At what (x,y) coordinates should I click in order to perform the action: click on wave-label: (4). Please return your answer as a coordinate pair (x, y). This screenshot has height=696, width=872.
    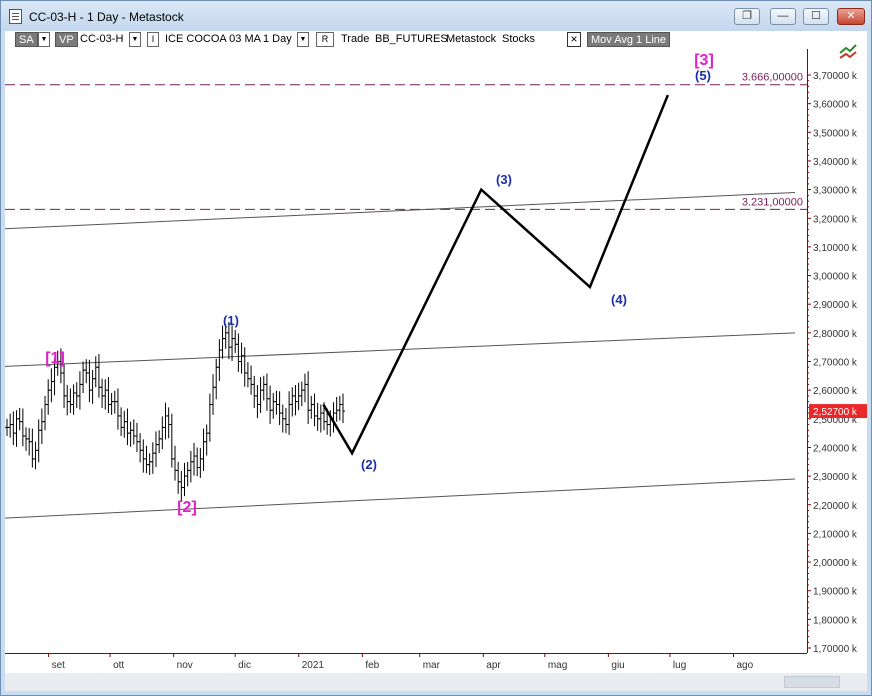
    Looking at the image, I should click on (619, 299).